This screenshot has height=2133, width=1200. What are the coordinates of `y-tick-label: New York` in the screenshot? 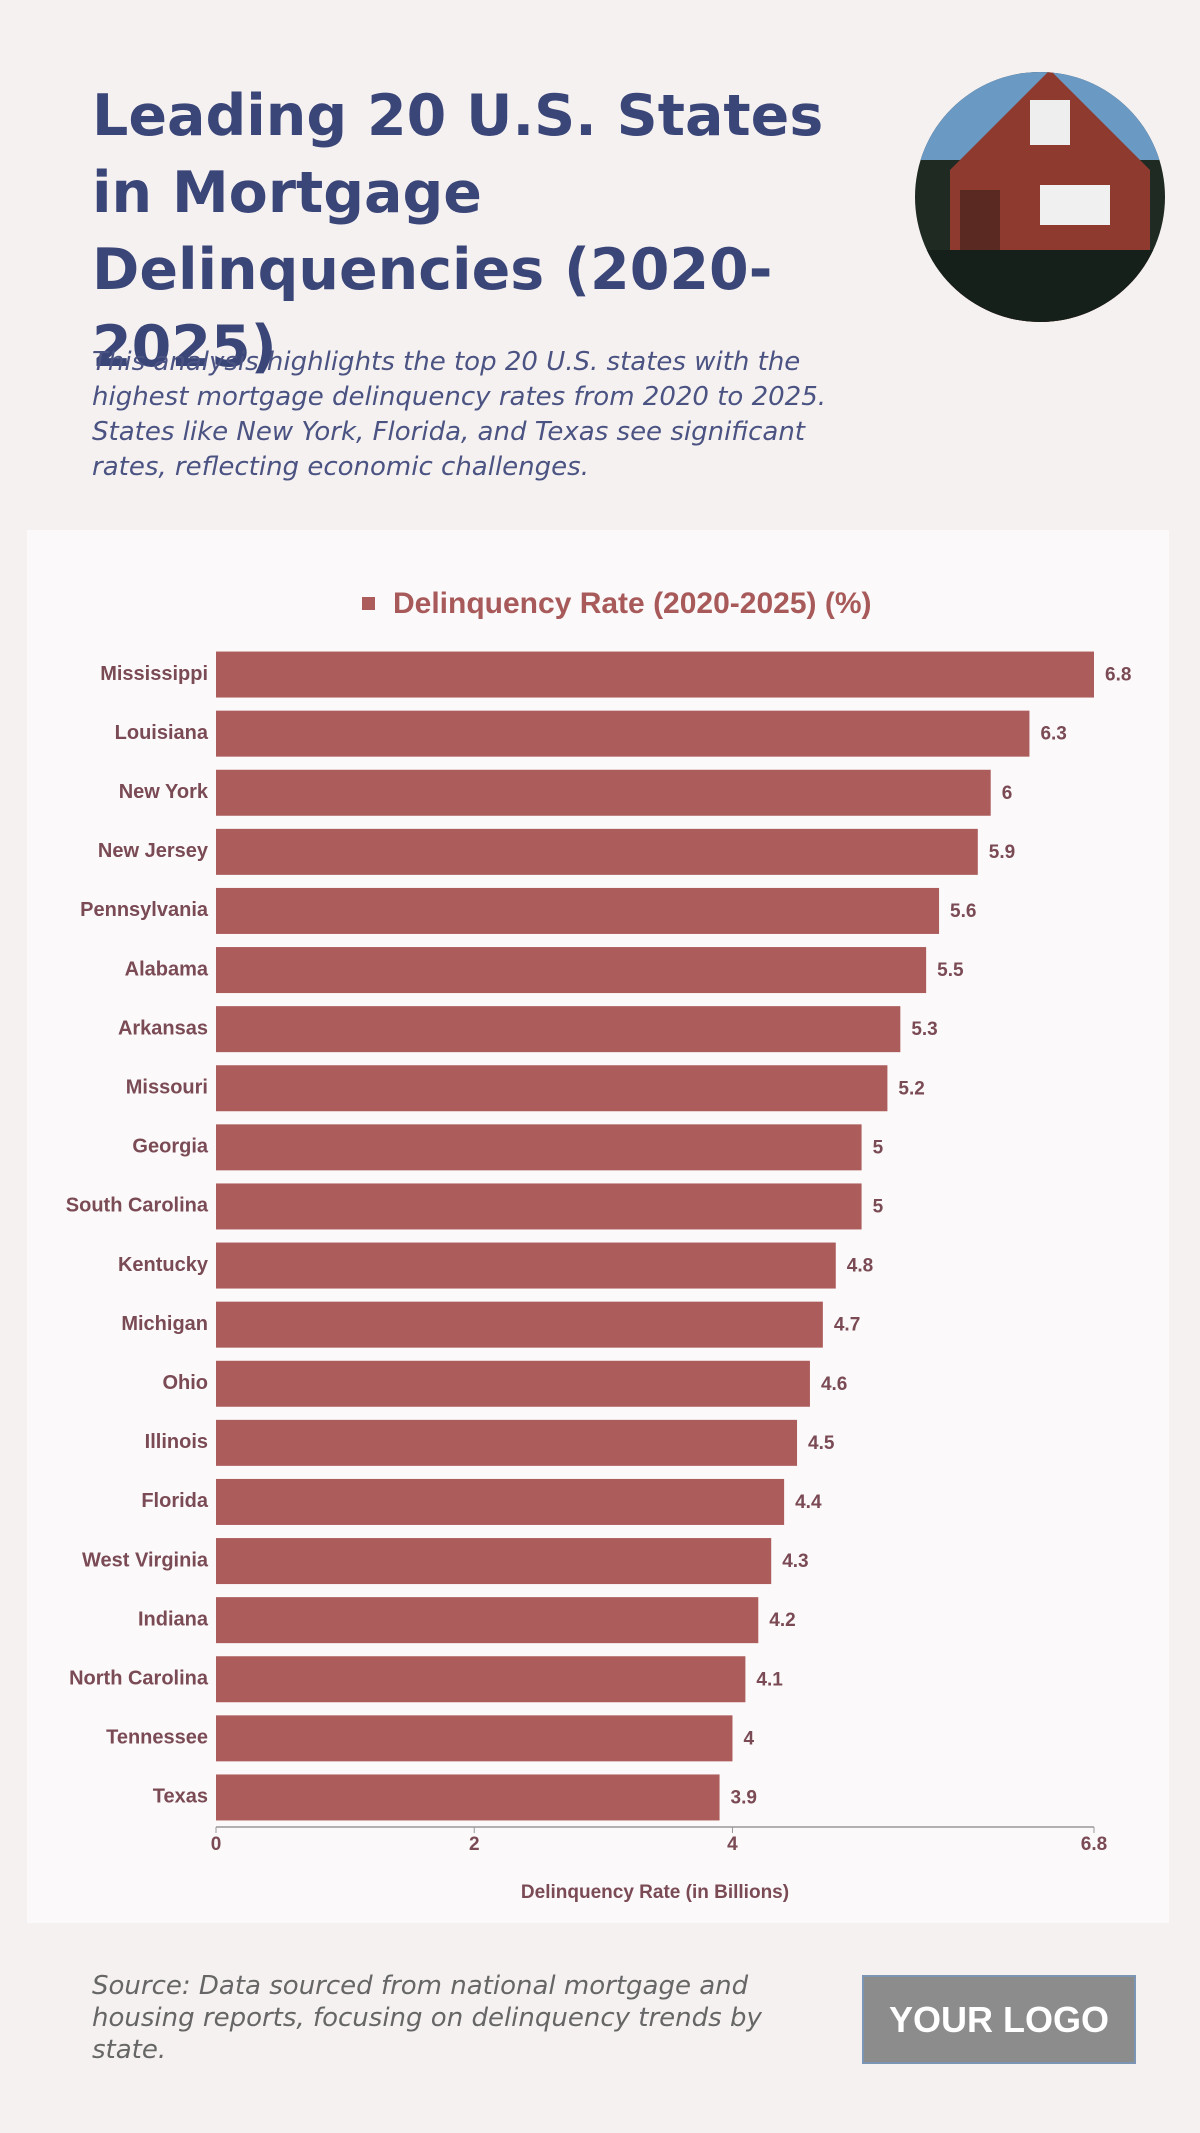 It's located at (164, 792).